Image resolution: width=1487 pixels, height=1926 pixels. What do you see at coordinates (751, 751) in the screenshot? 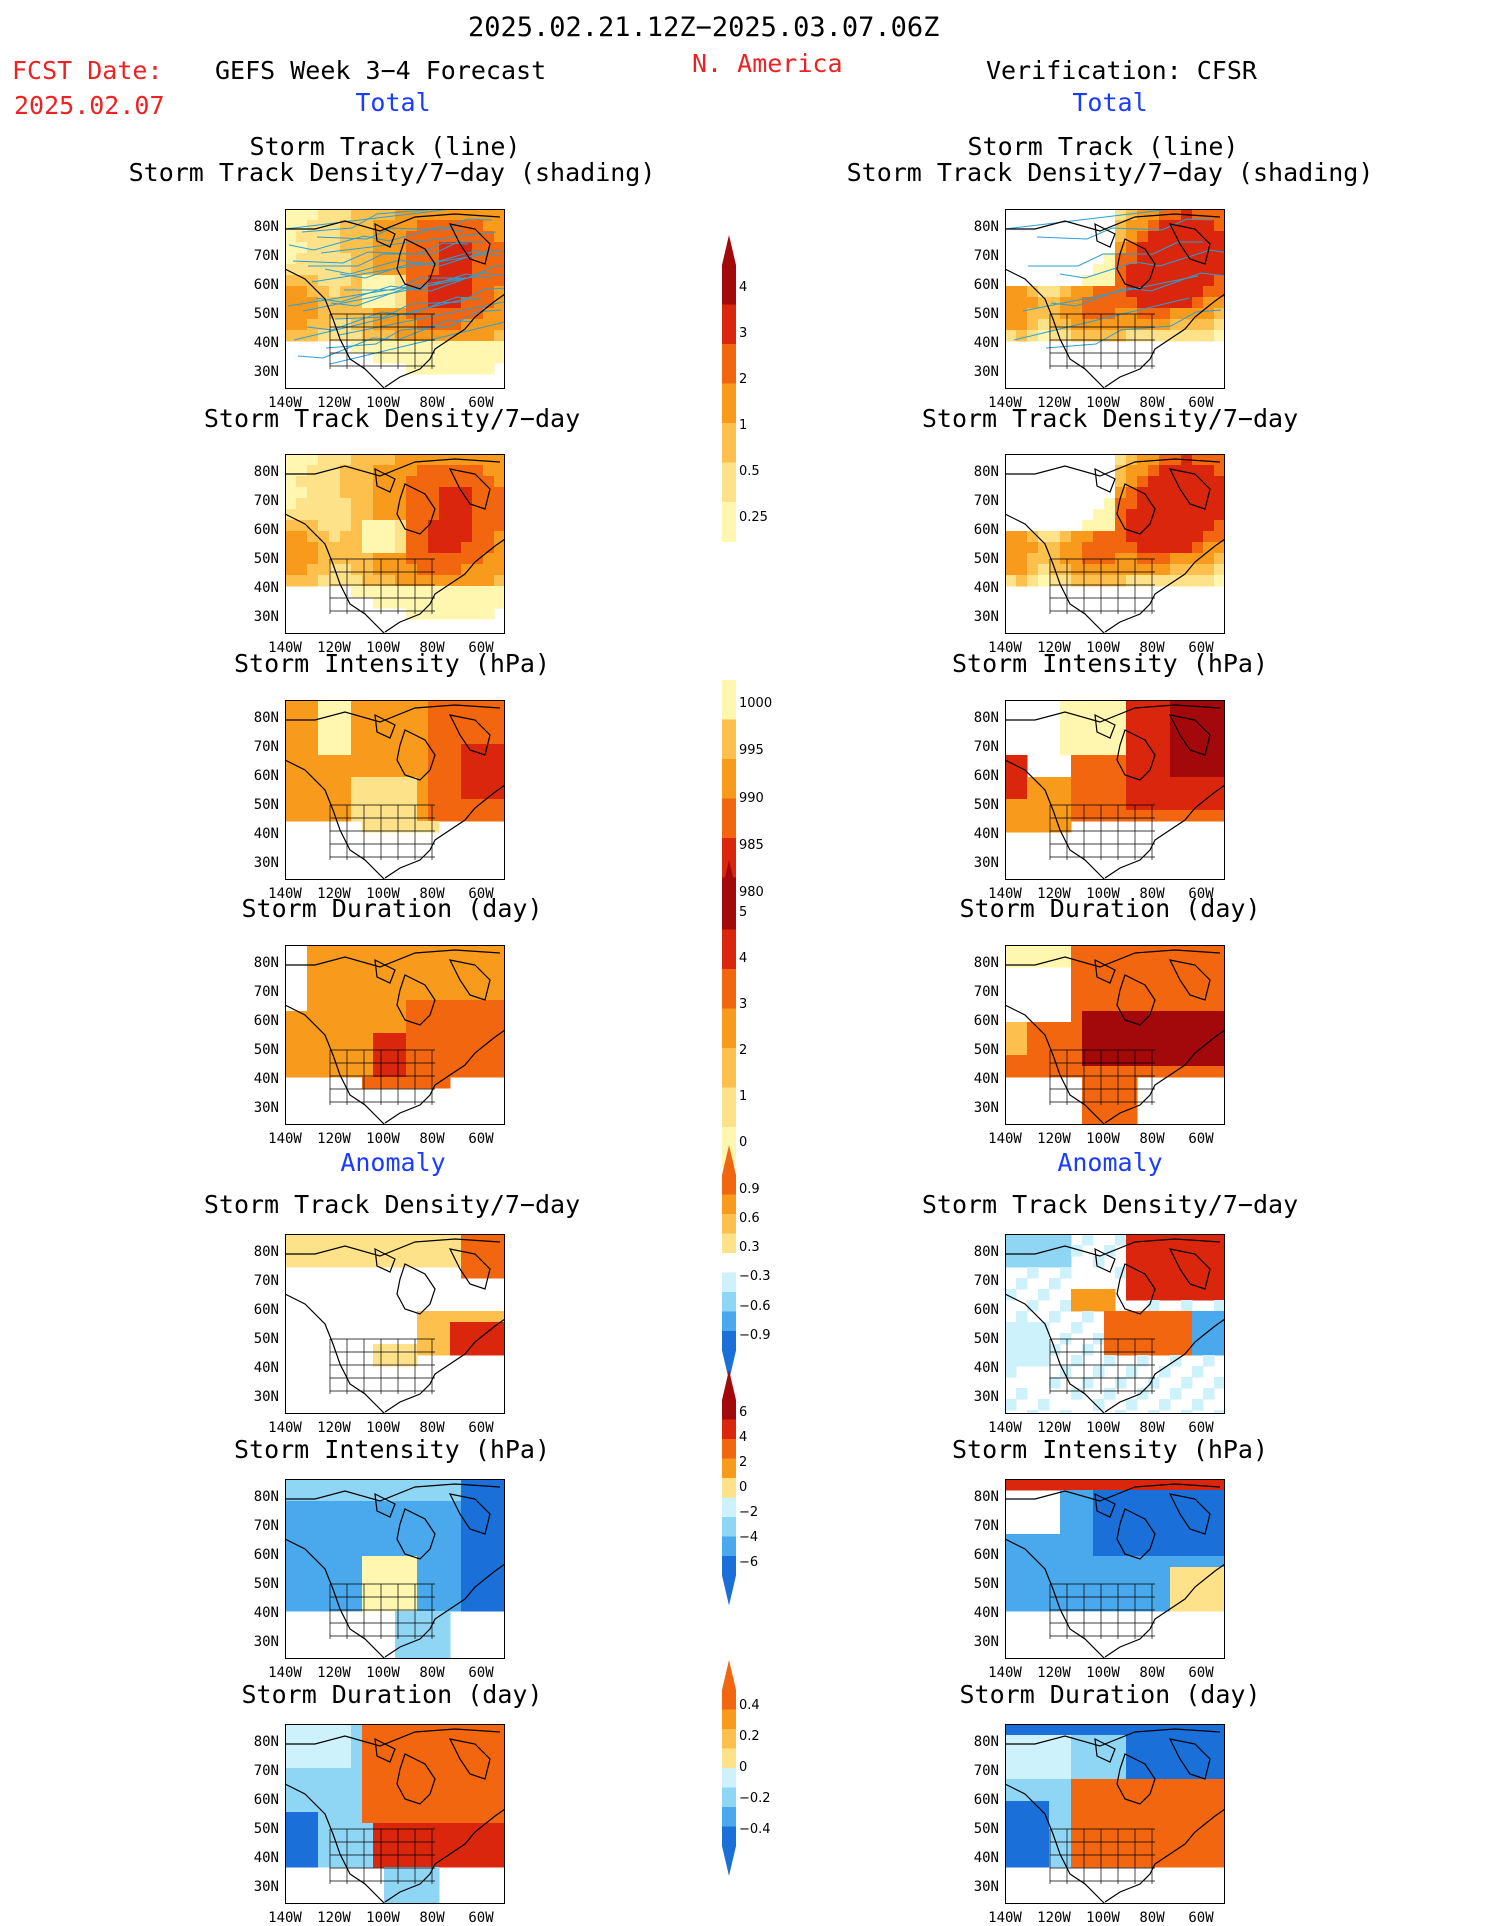
I see `colorbar-label: 995` at bounding box center [751, 751].